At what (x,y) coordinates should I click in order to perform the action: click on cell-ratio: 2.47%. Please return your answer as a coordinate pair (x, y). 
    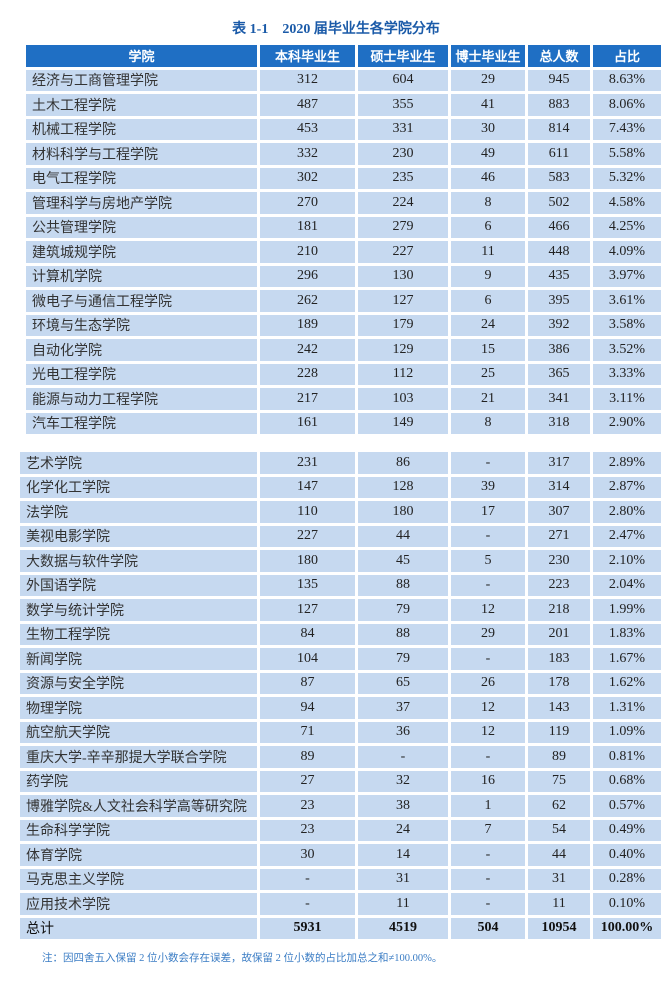
    Looking at the image, I should click on (627, 536).